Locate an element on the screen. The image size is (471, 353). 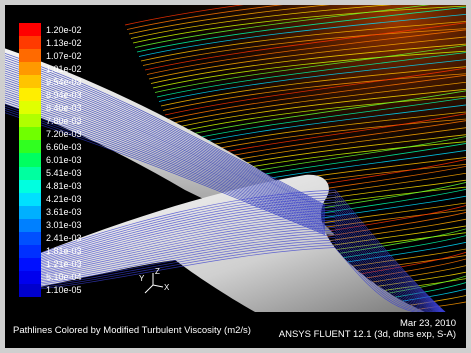
colormap-tick-label: 1.13e-02 is located at coordinates (64, 42).